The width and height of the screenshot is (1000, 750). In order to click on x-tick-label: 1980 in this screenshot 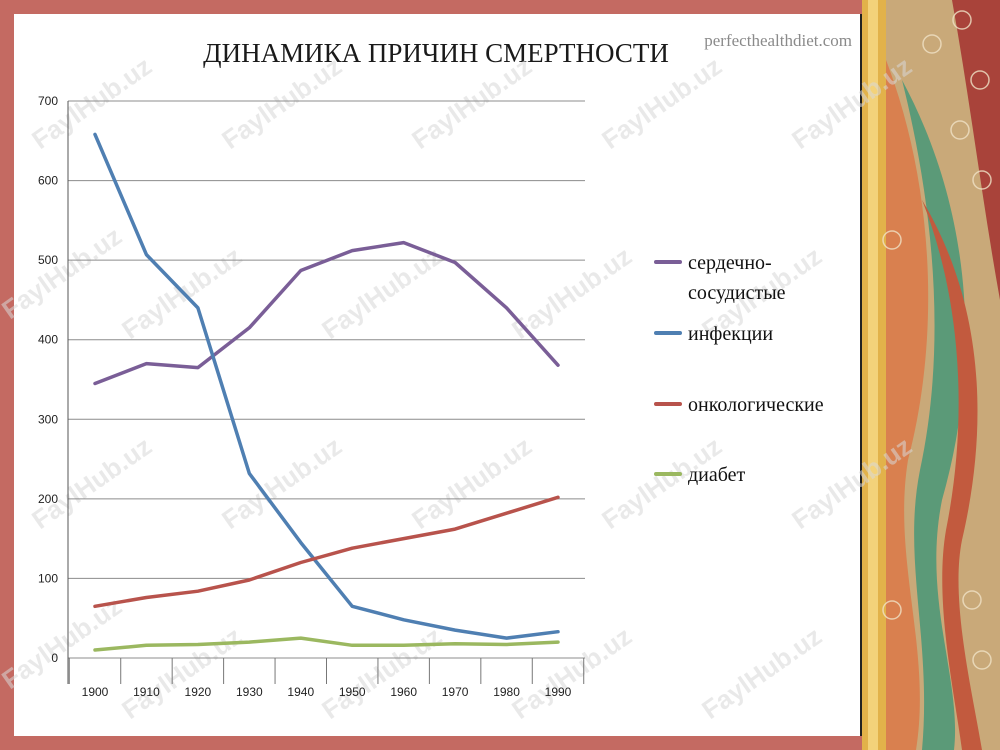, I will do `click(506, 692)`.